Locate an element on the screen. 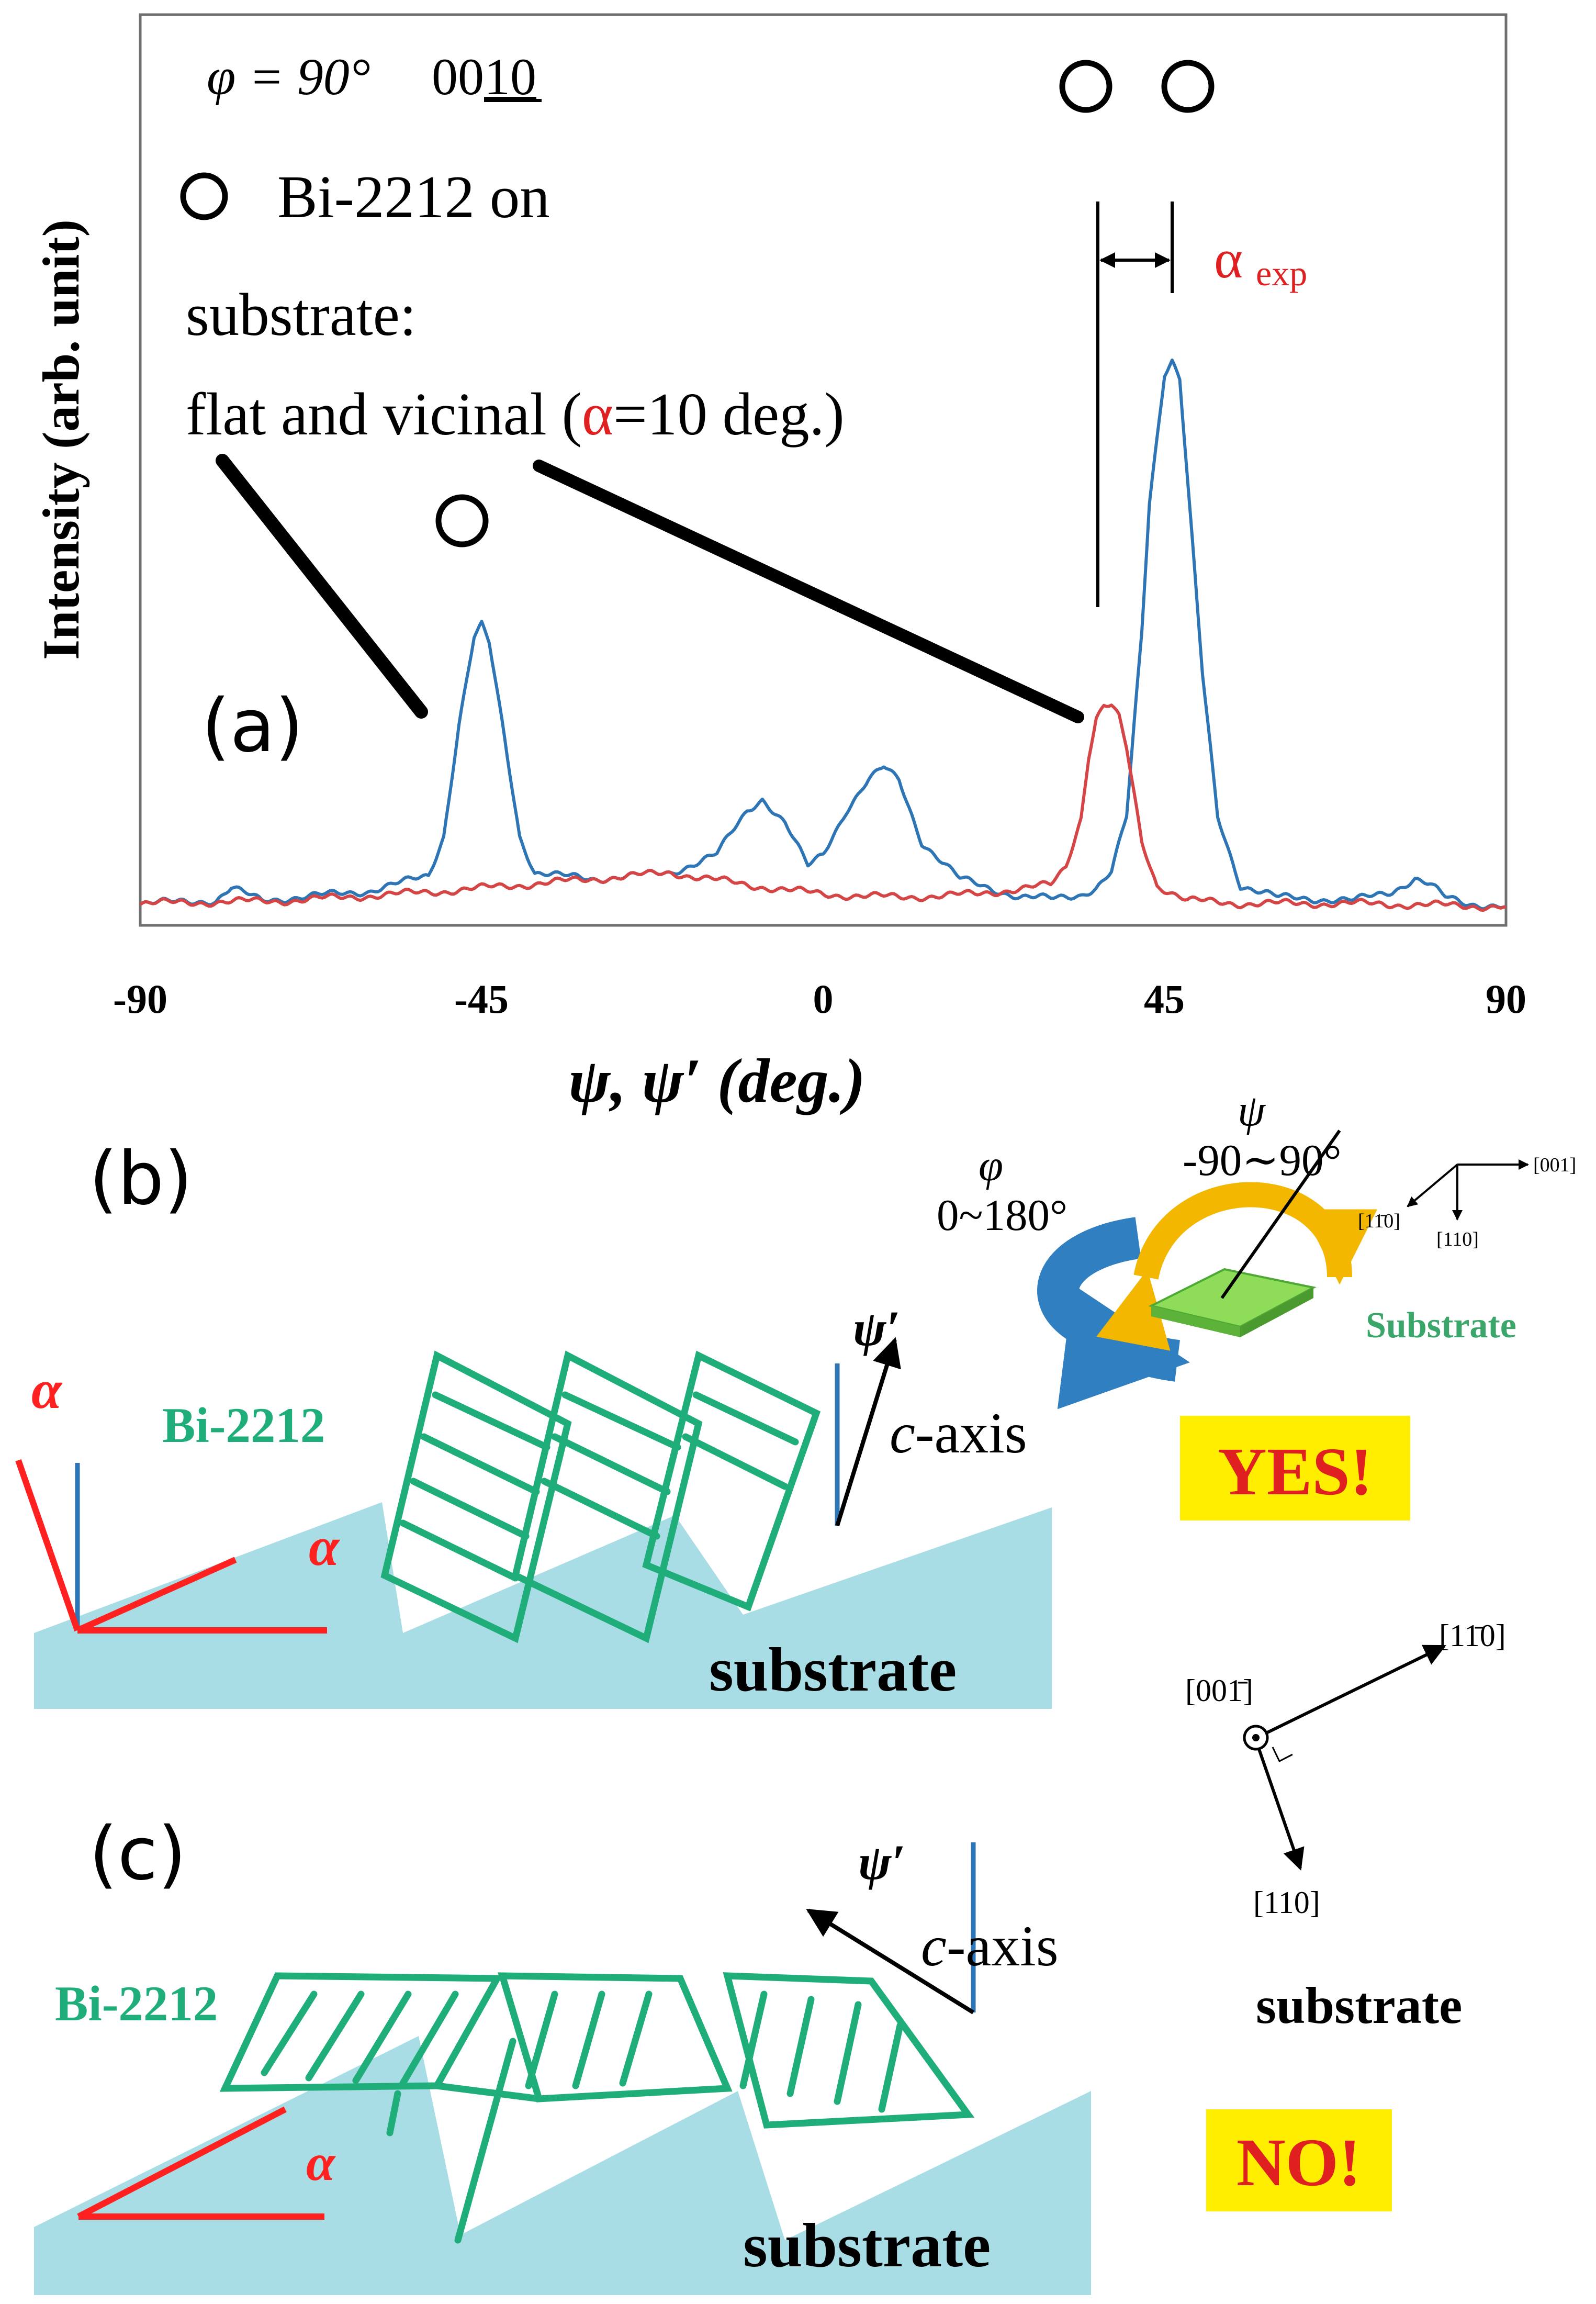  bi2212-film-c is located at coordinates (597, 2108).